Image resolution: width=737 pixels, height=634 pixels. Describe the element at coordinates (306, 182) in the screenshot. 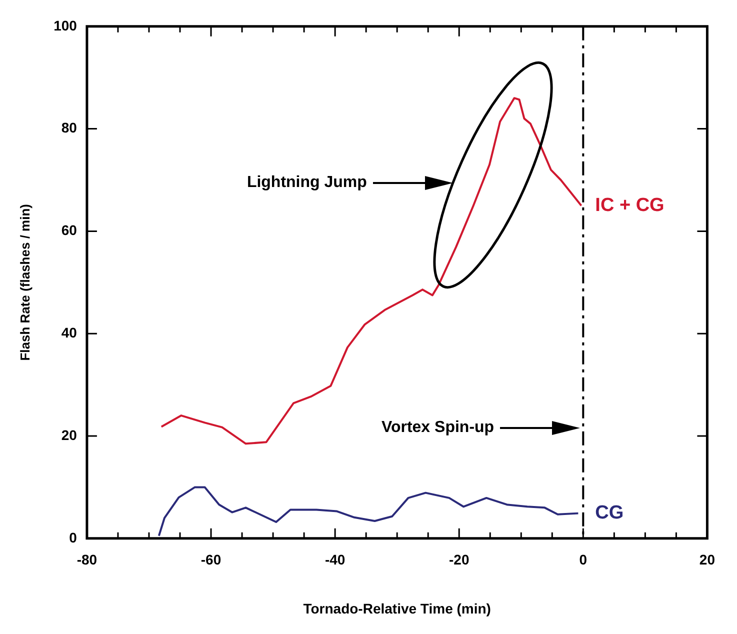

I see `annotation: Lightning Jump` at that location.